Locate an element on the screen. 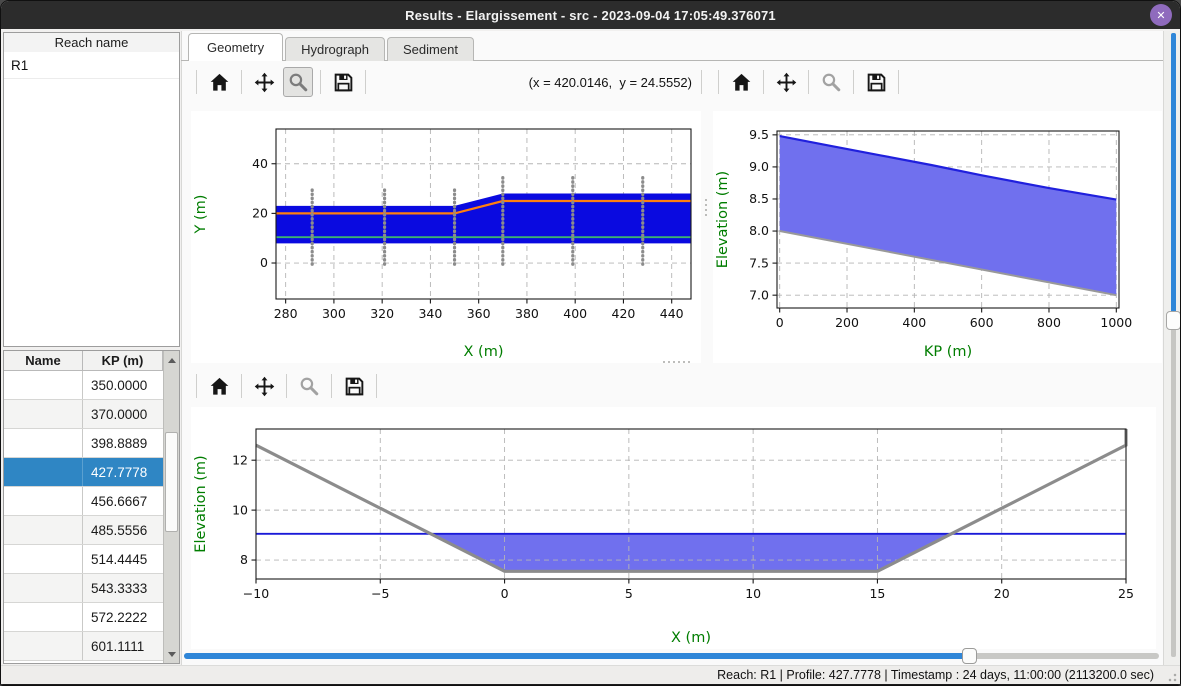 The image size is (1181, 686). cell-kp: 398.8889 is located at coordinates (119, 443).